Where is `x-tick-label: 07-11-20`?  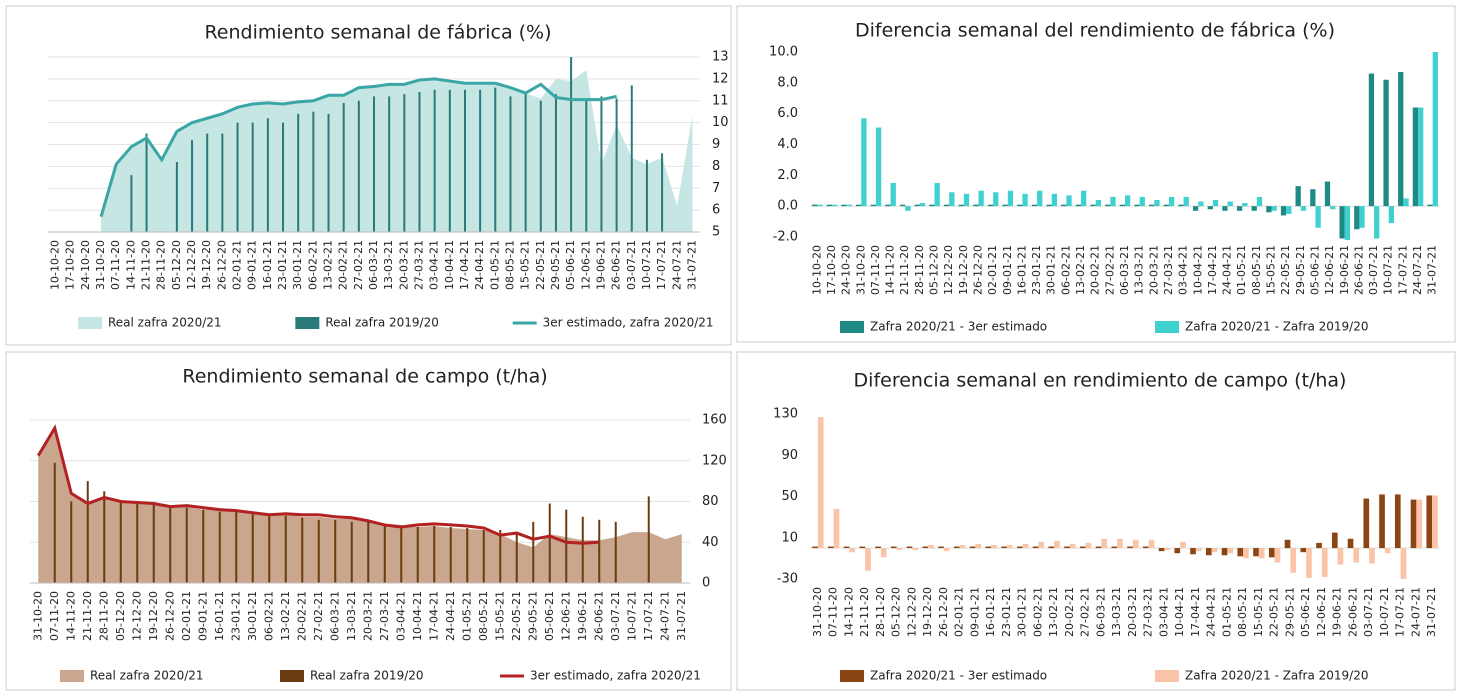
x-tick-label: 07-11-20 is located at coordinates (54, 616).